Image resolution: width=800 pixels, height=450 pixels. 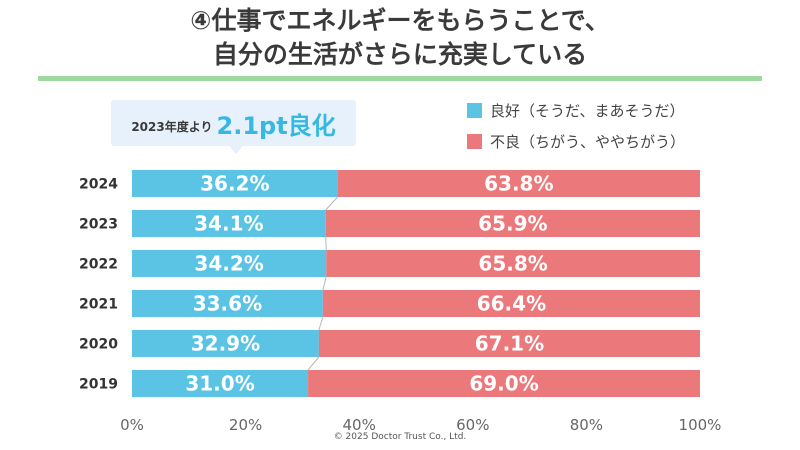 I want to click on bar-label-bad-2022: 65.8%, so click(x=512, y=264).